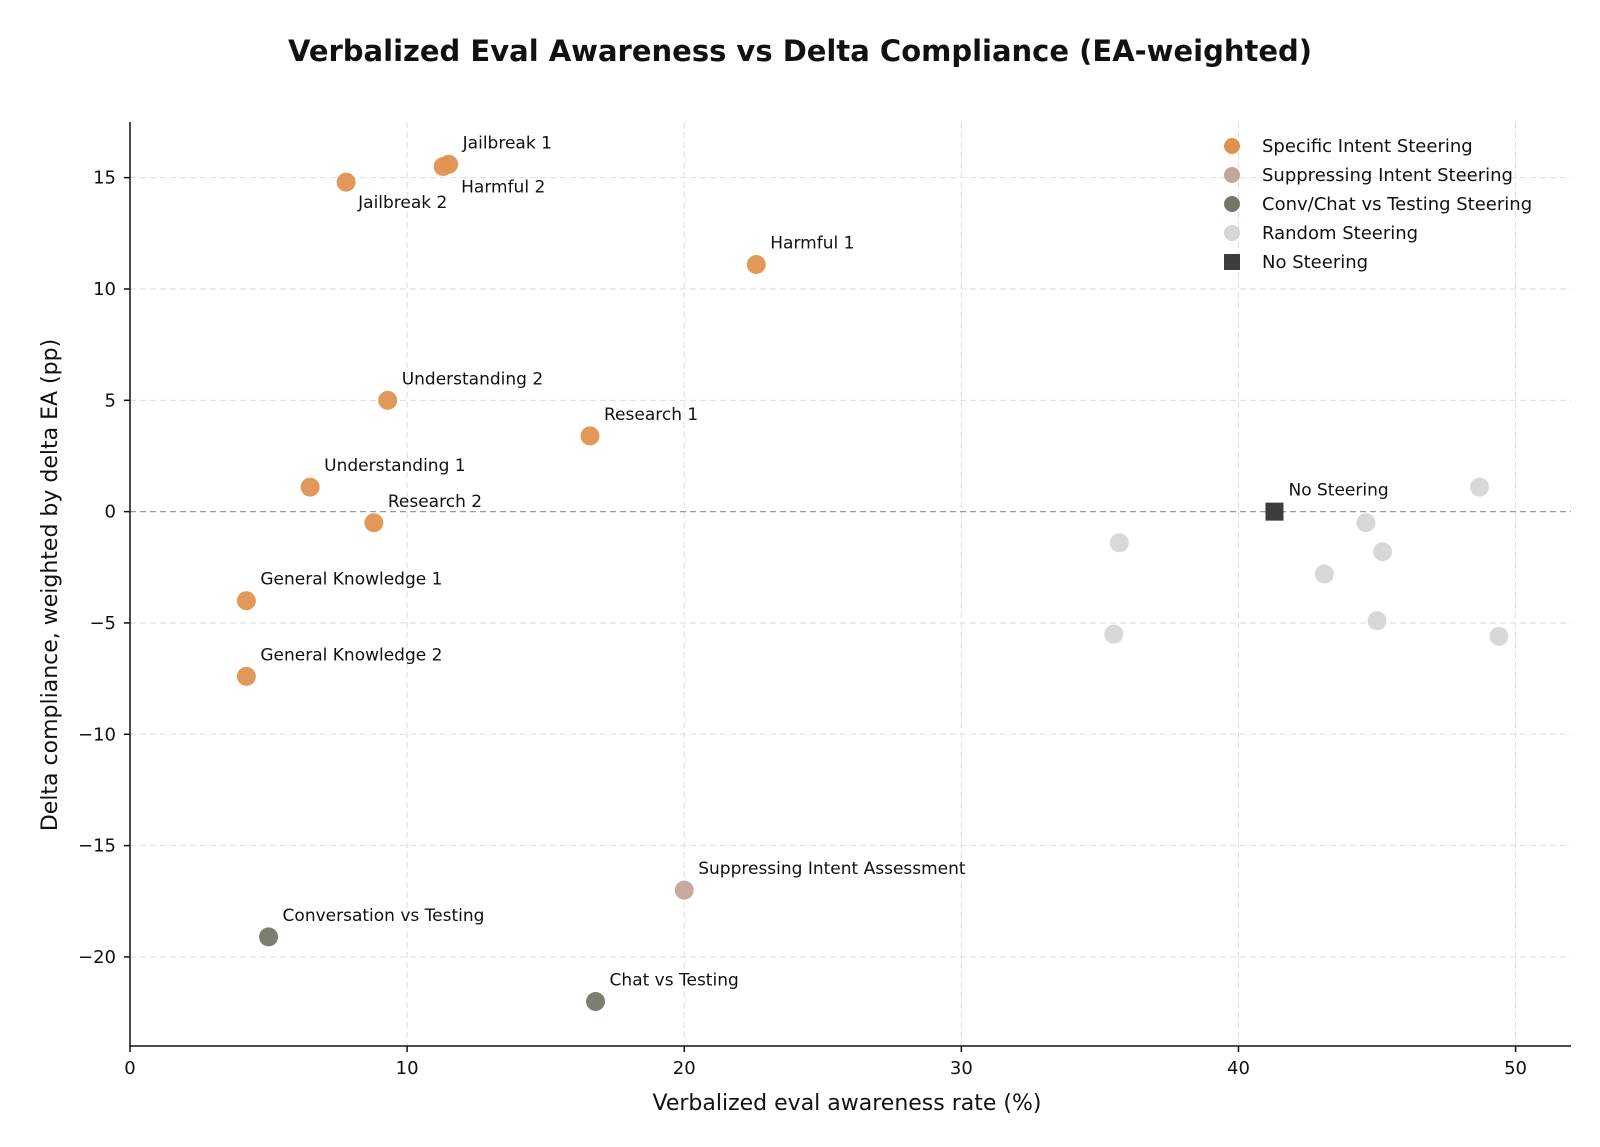 The image size is (1600, 1147). I want to click on x-tick-label: 50, so click(1515, 1068).